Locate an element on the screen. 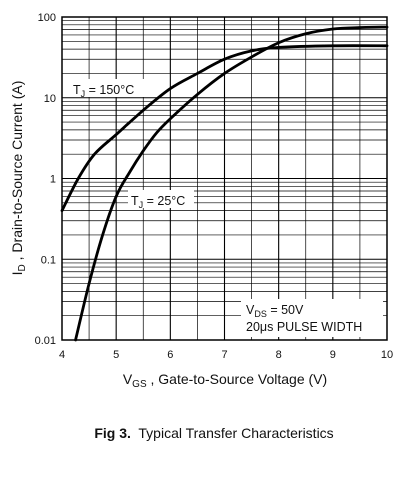 This screenshot has width=415, height=481. y-tick-label-10: 10 is located at coordinates (50, 99).